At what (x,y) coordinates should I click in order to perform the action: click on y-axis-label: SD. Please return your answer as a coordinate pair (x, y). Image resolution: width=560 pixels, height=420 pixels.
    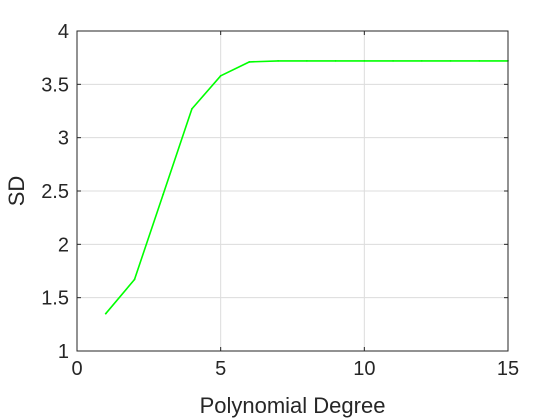
    Looking at the image, I should click on (16, 191).